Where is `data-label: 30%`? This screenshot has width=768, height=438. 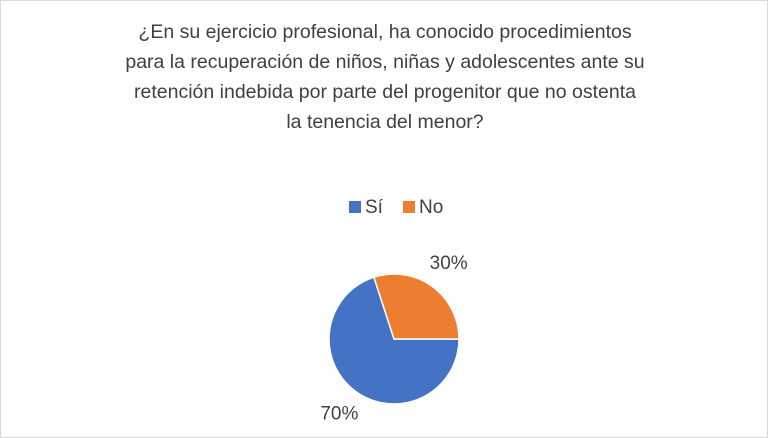
data-label: 30% is located at coordinates (449, 263).